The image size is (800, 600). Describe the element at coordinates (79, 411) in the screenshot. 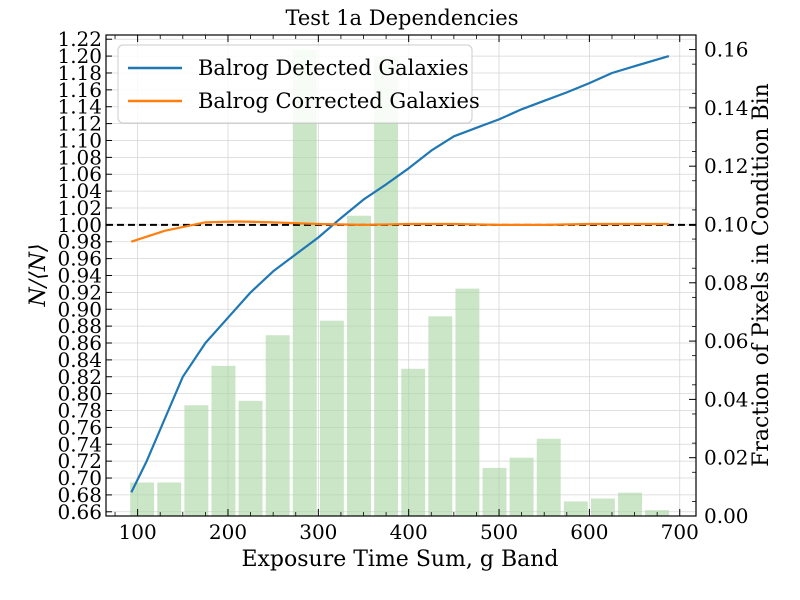

I see `y-left-tick-label: 0.78` at that location.